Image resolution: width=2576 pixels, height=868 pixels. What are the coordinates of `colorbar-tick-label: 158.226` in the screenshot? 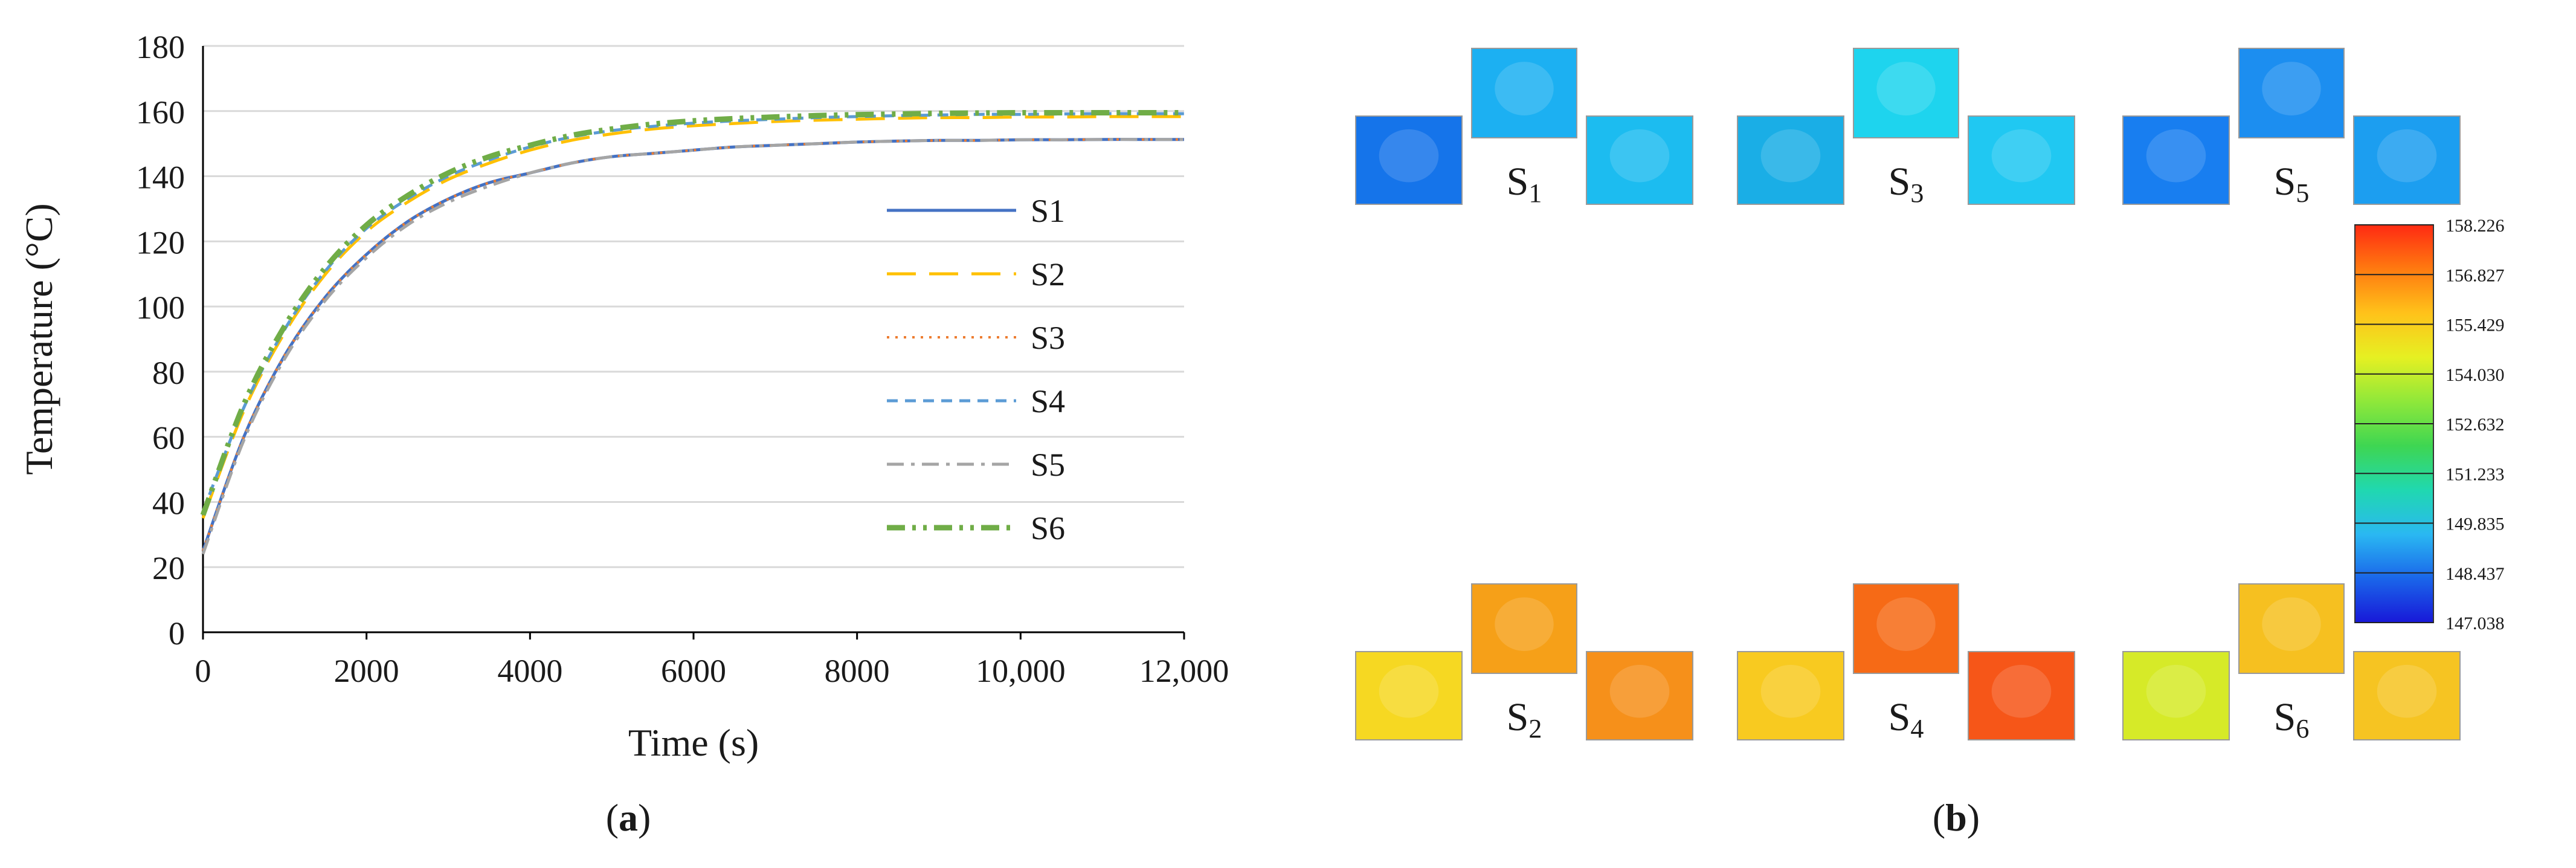 It's located at (2475, 226).